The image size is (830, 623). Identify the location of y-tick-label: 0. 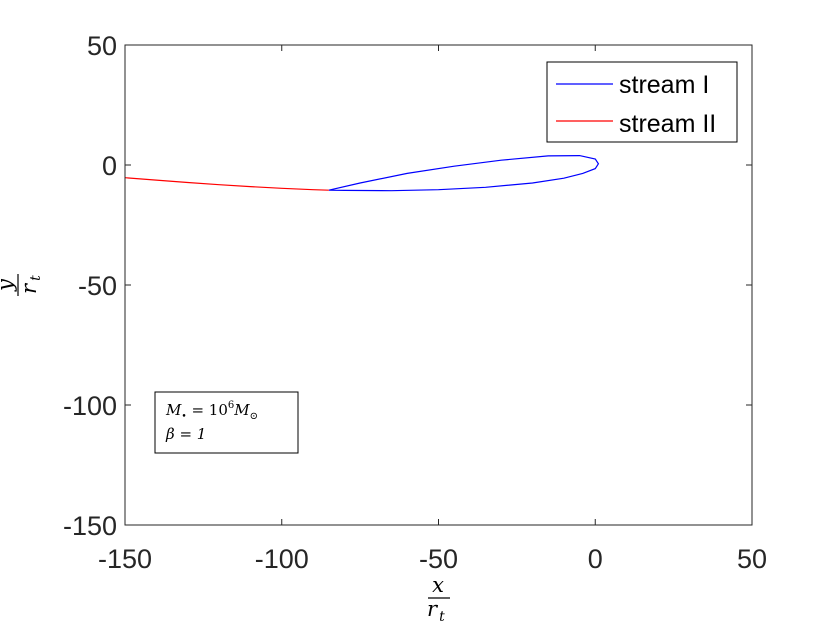
(109, 166).